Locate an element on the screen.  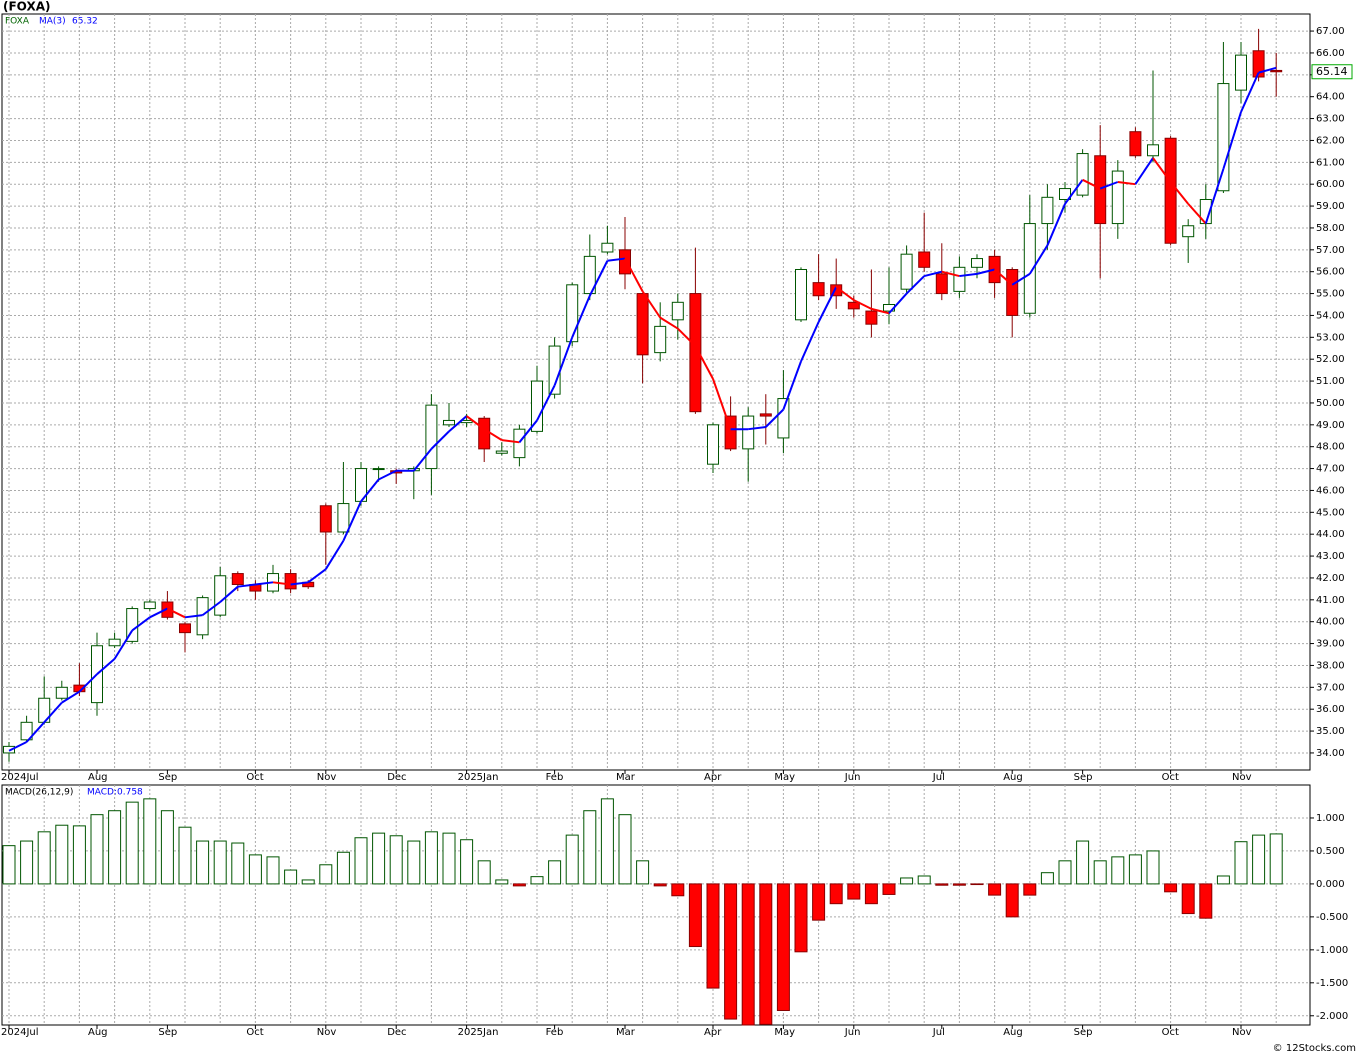
y-tick-label: -1.500 is located at coordinates (1332, 983).